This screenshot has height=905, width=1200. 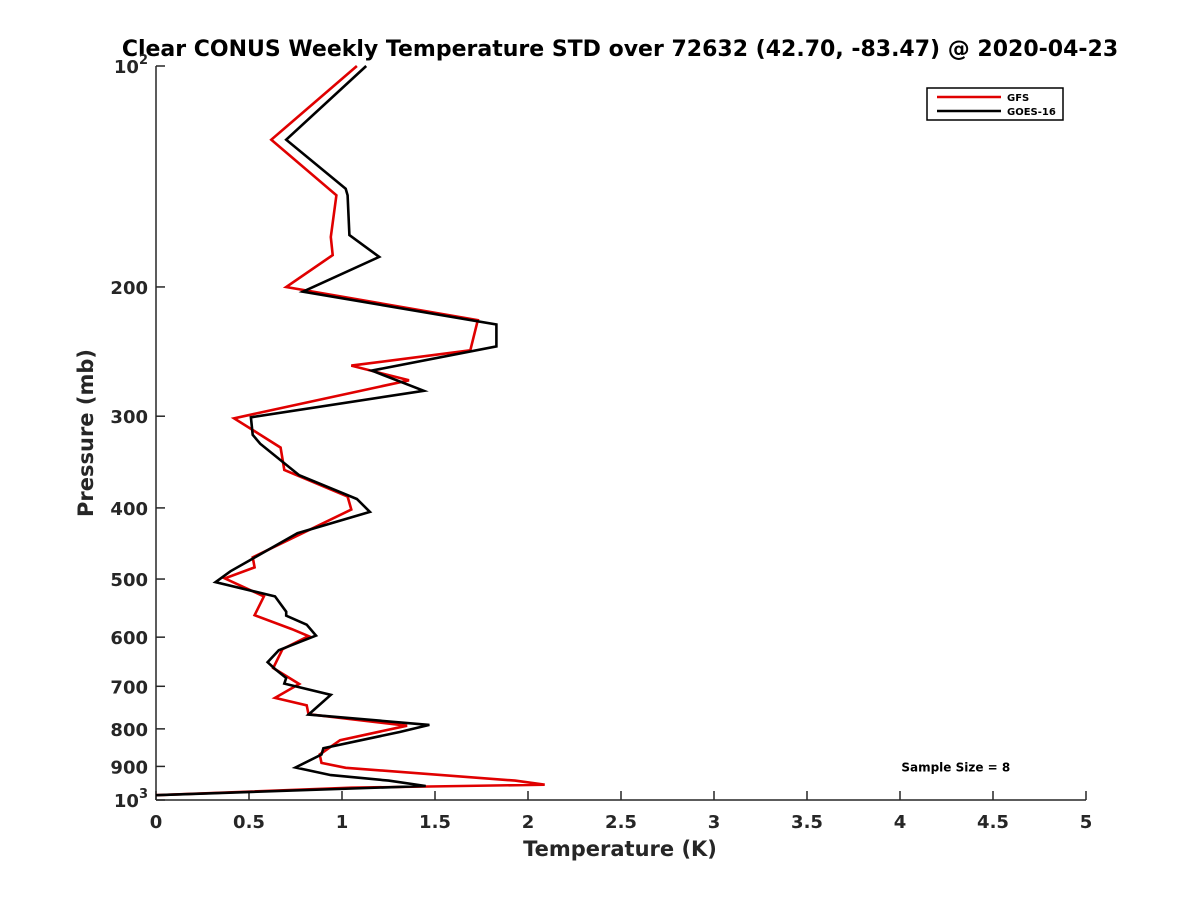 What do you see at coordinates (900, 822) in the screenshot?
I see `x-tick-label: 4` at bounding box center [900, 822].